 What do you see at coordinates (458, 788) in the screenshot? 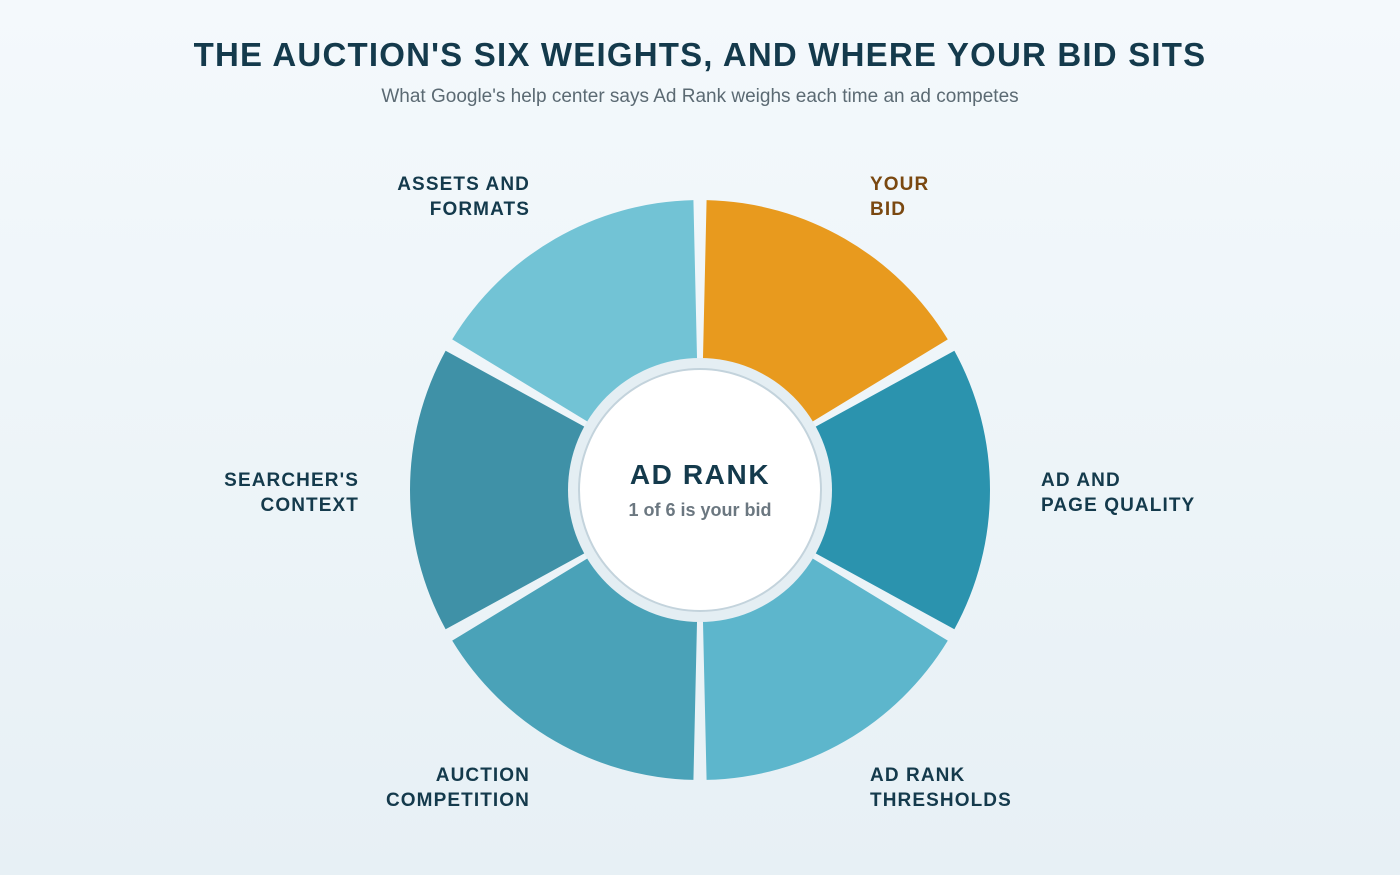
I see `label-auction-competition: AUCTION COMPETITION` at bounding box center [458, 788].